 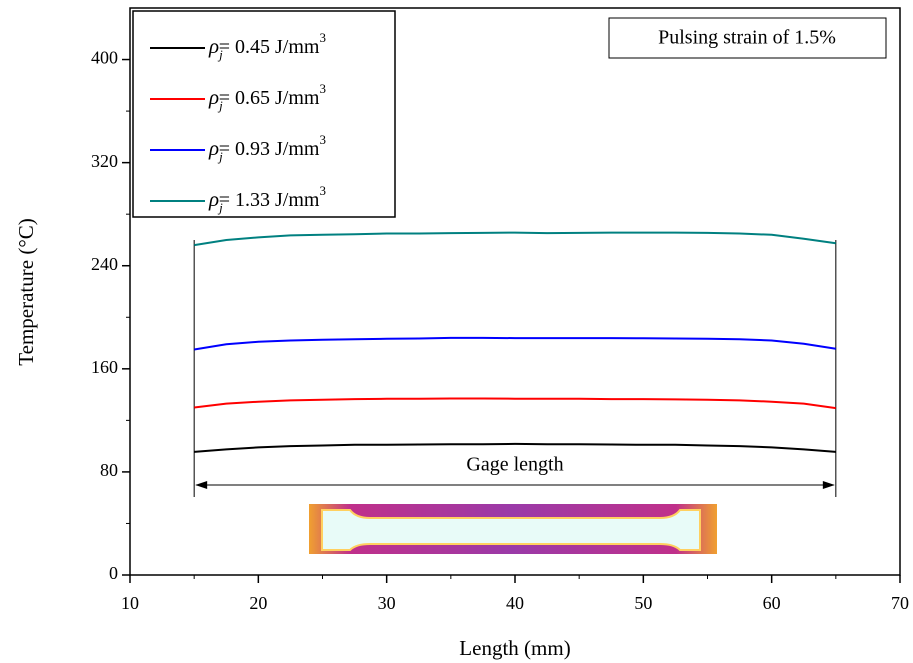 What do you see at coordinates (264, 114) in the screenshot?
I see `legend-box` at bounding box center [264, 114].